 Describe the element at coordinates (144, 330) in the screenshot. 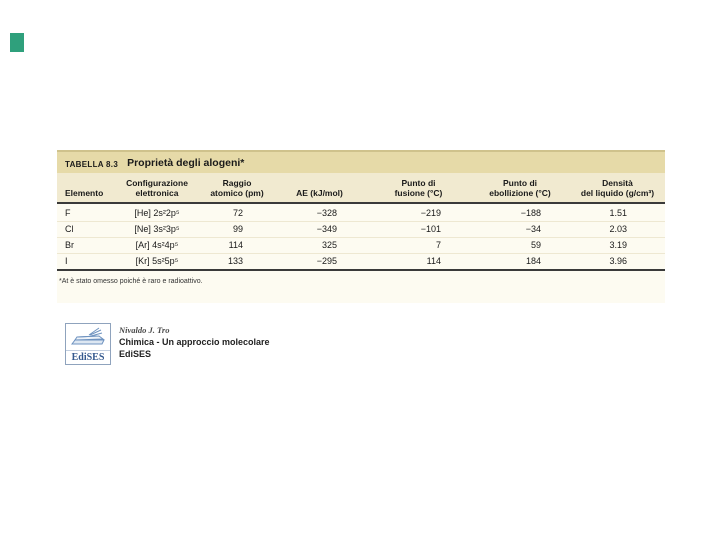

I see `author-name: Nivaldo J. Tro` at that location.